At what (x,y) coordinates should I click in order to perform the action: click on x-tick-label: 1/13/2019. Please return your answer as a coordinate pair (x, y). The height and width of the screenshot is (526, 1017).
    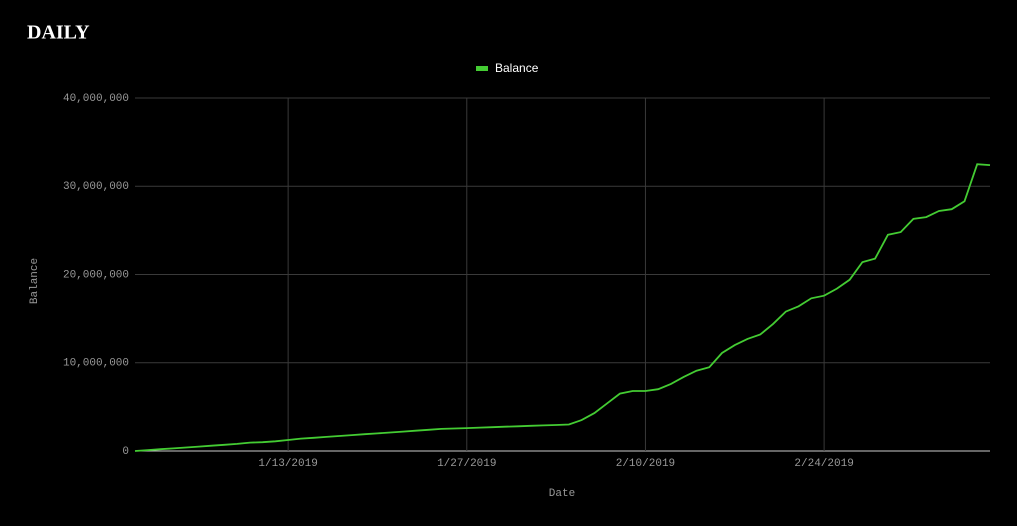
    Looking at the image, I should click on (287, 464).